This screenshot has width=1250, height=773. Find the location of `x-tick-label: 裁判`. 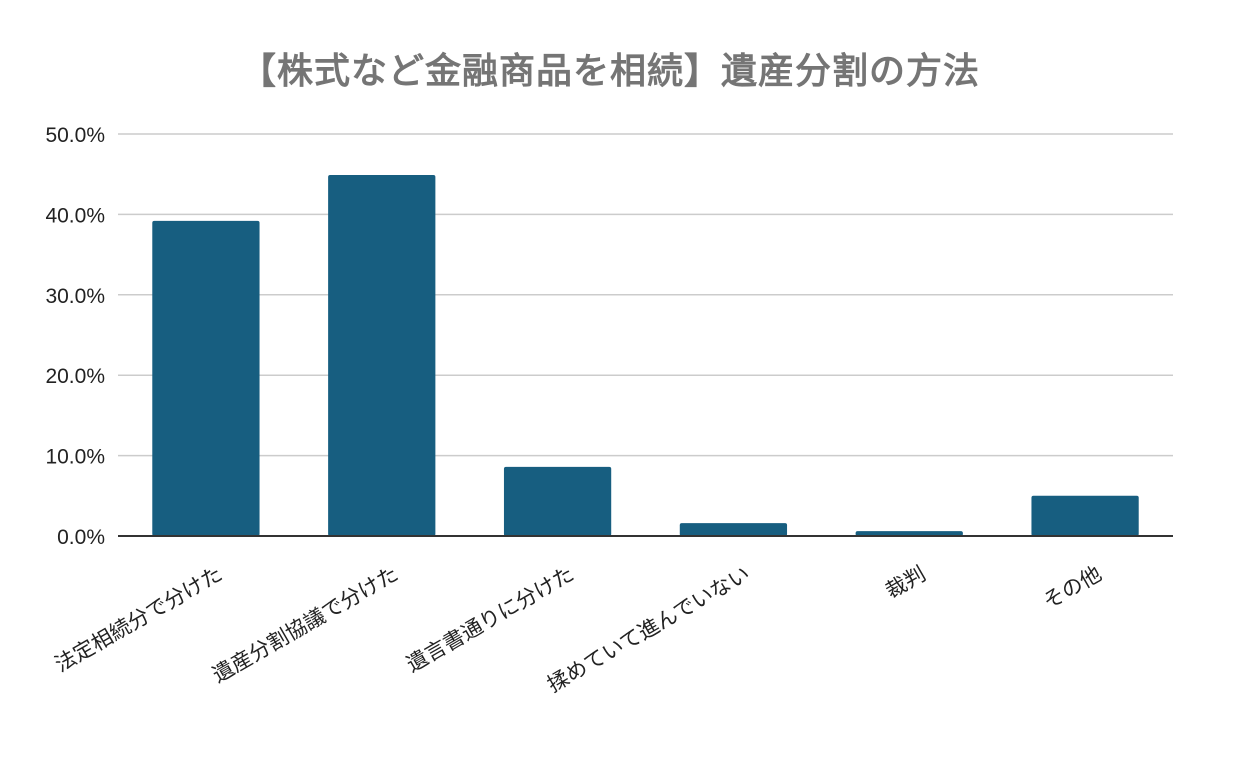

x-tick-label: 裁判 is located at coordinates (905, 583).